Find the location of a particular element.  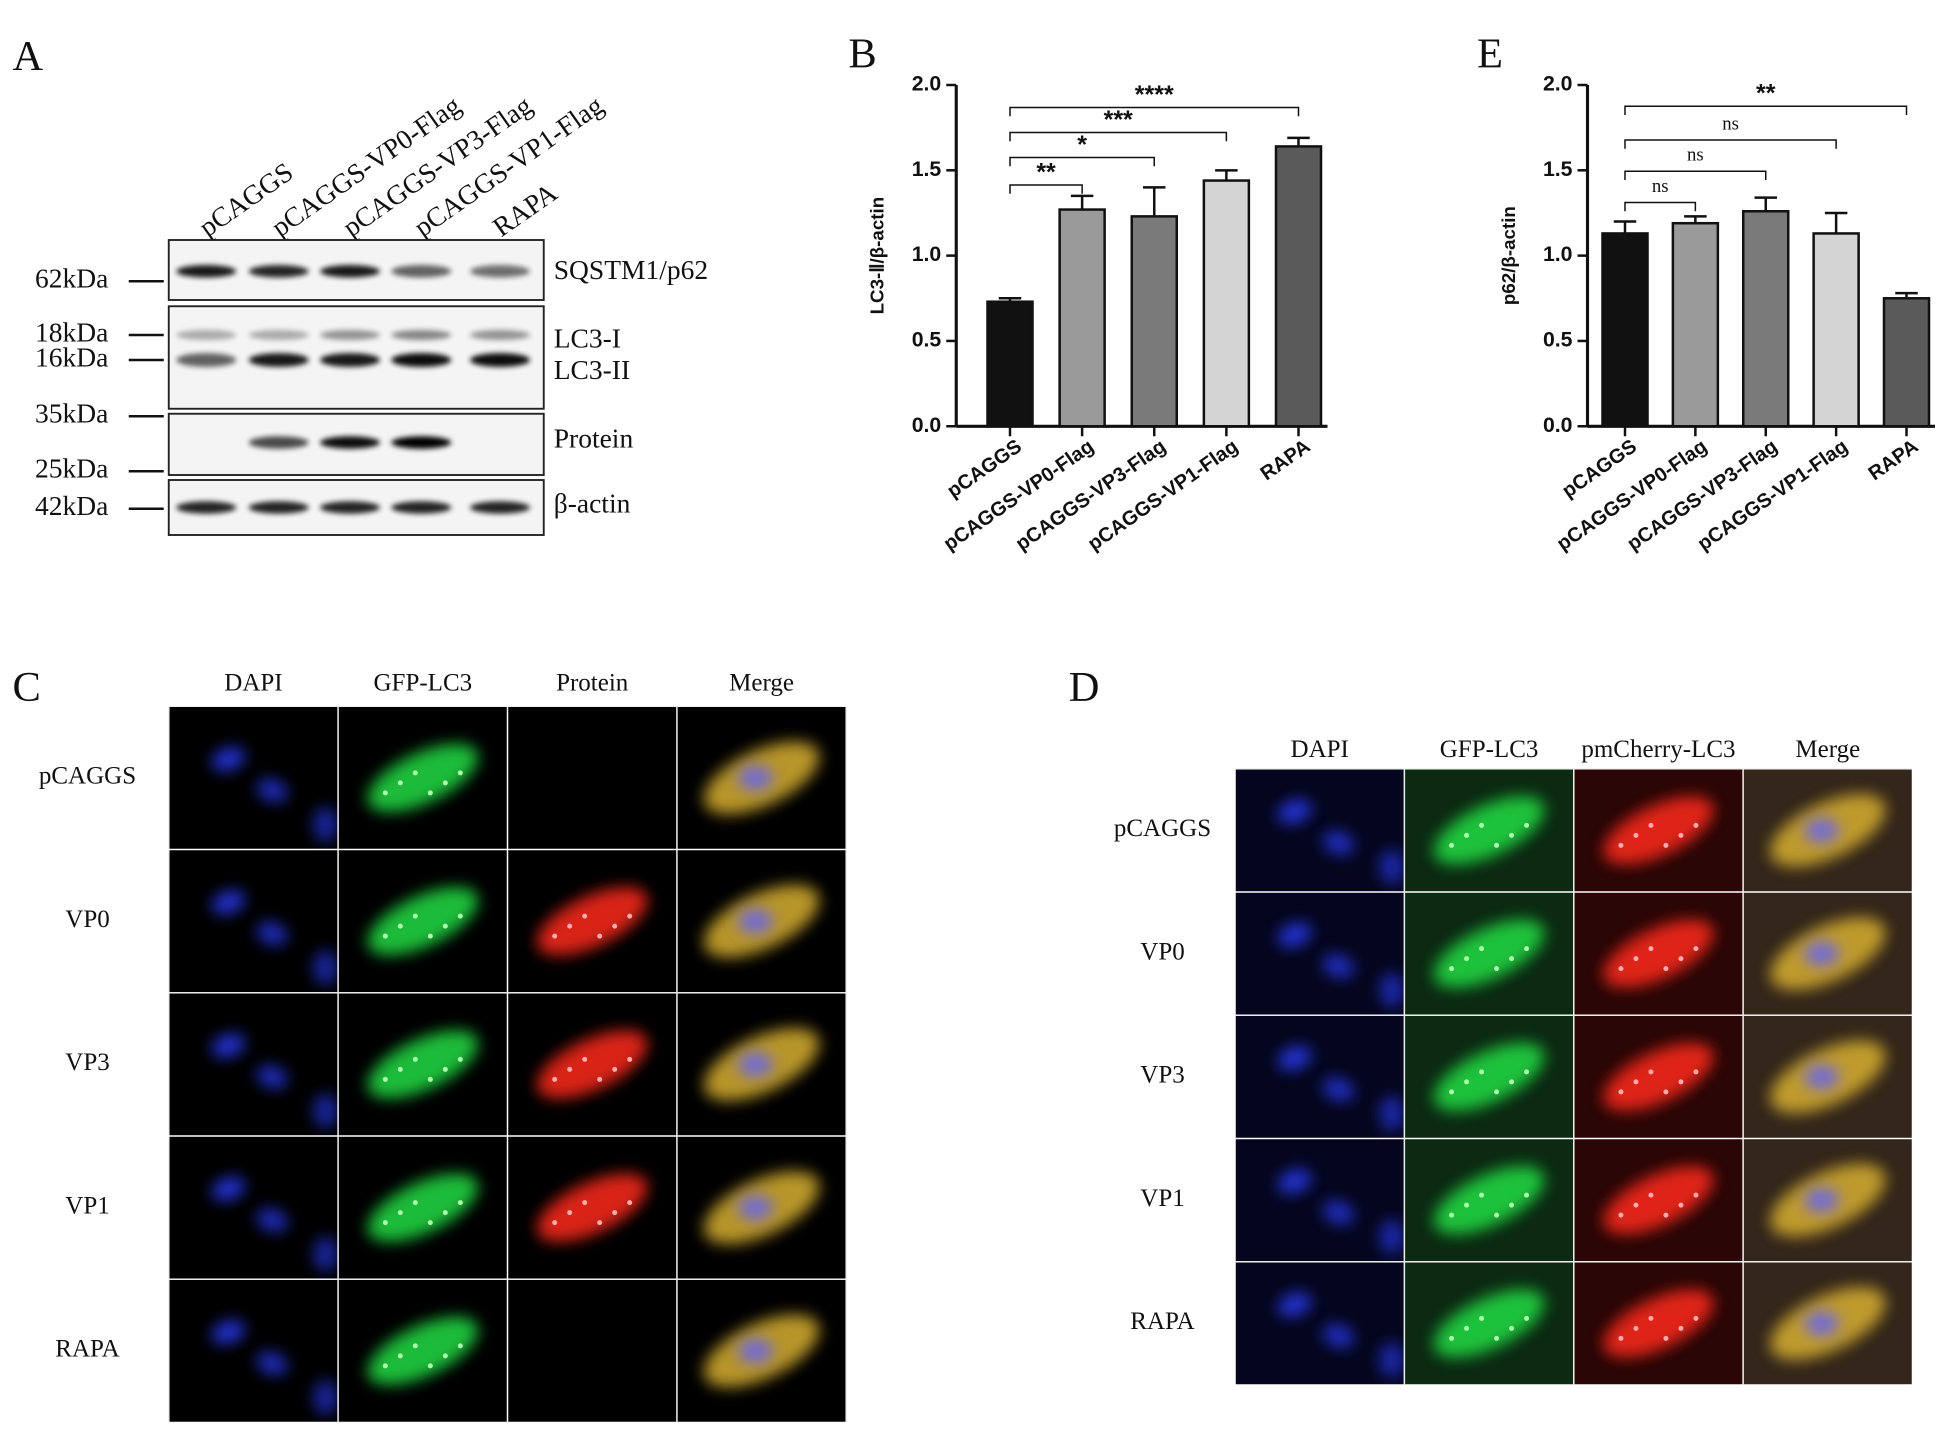

blot-label: β-actin is located at coordinates (592, 503).